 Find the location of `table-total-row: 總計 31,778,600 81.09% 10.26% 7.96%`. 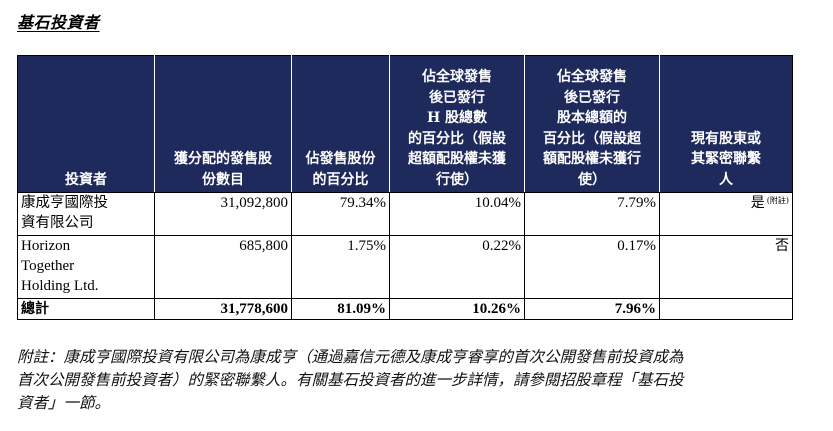

table-total-row: 總計 31,778,600 81.09% 10.26% 7.96% is located at coordinates (405, 309).